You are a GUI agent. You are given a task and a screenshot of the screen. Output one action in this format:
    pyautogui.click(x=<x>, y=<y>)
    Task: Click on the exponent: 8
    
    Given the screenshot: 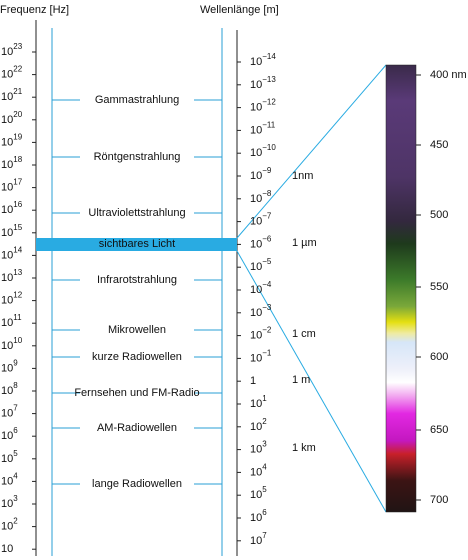 What is the action you would take?
    pyautogui.click(x=15, y=385)
    